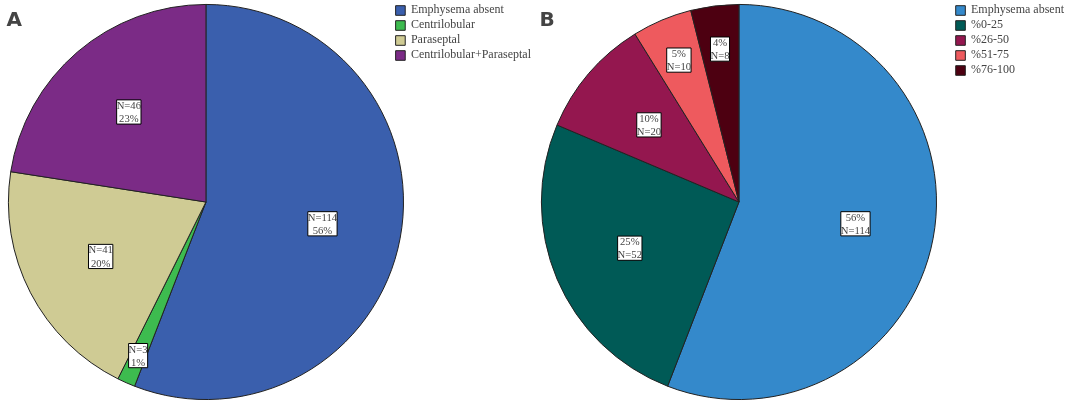 This screenshot has width=1066, height=403. Describe the element at coordinates (855, 223) in the screenshot. I see `data-label: 56% N=114` at that location.